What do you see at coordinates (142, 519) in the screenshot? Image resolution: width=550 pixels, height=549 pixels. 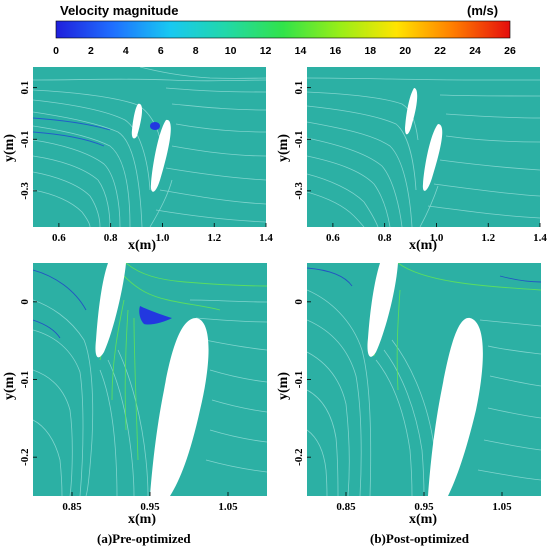 I see `xlabel-bottom-left: x(m)` at bounding box center [142, 519].